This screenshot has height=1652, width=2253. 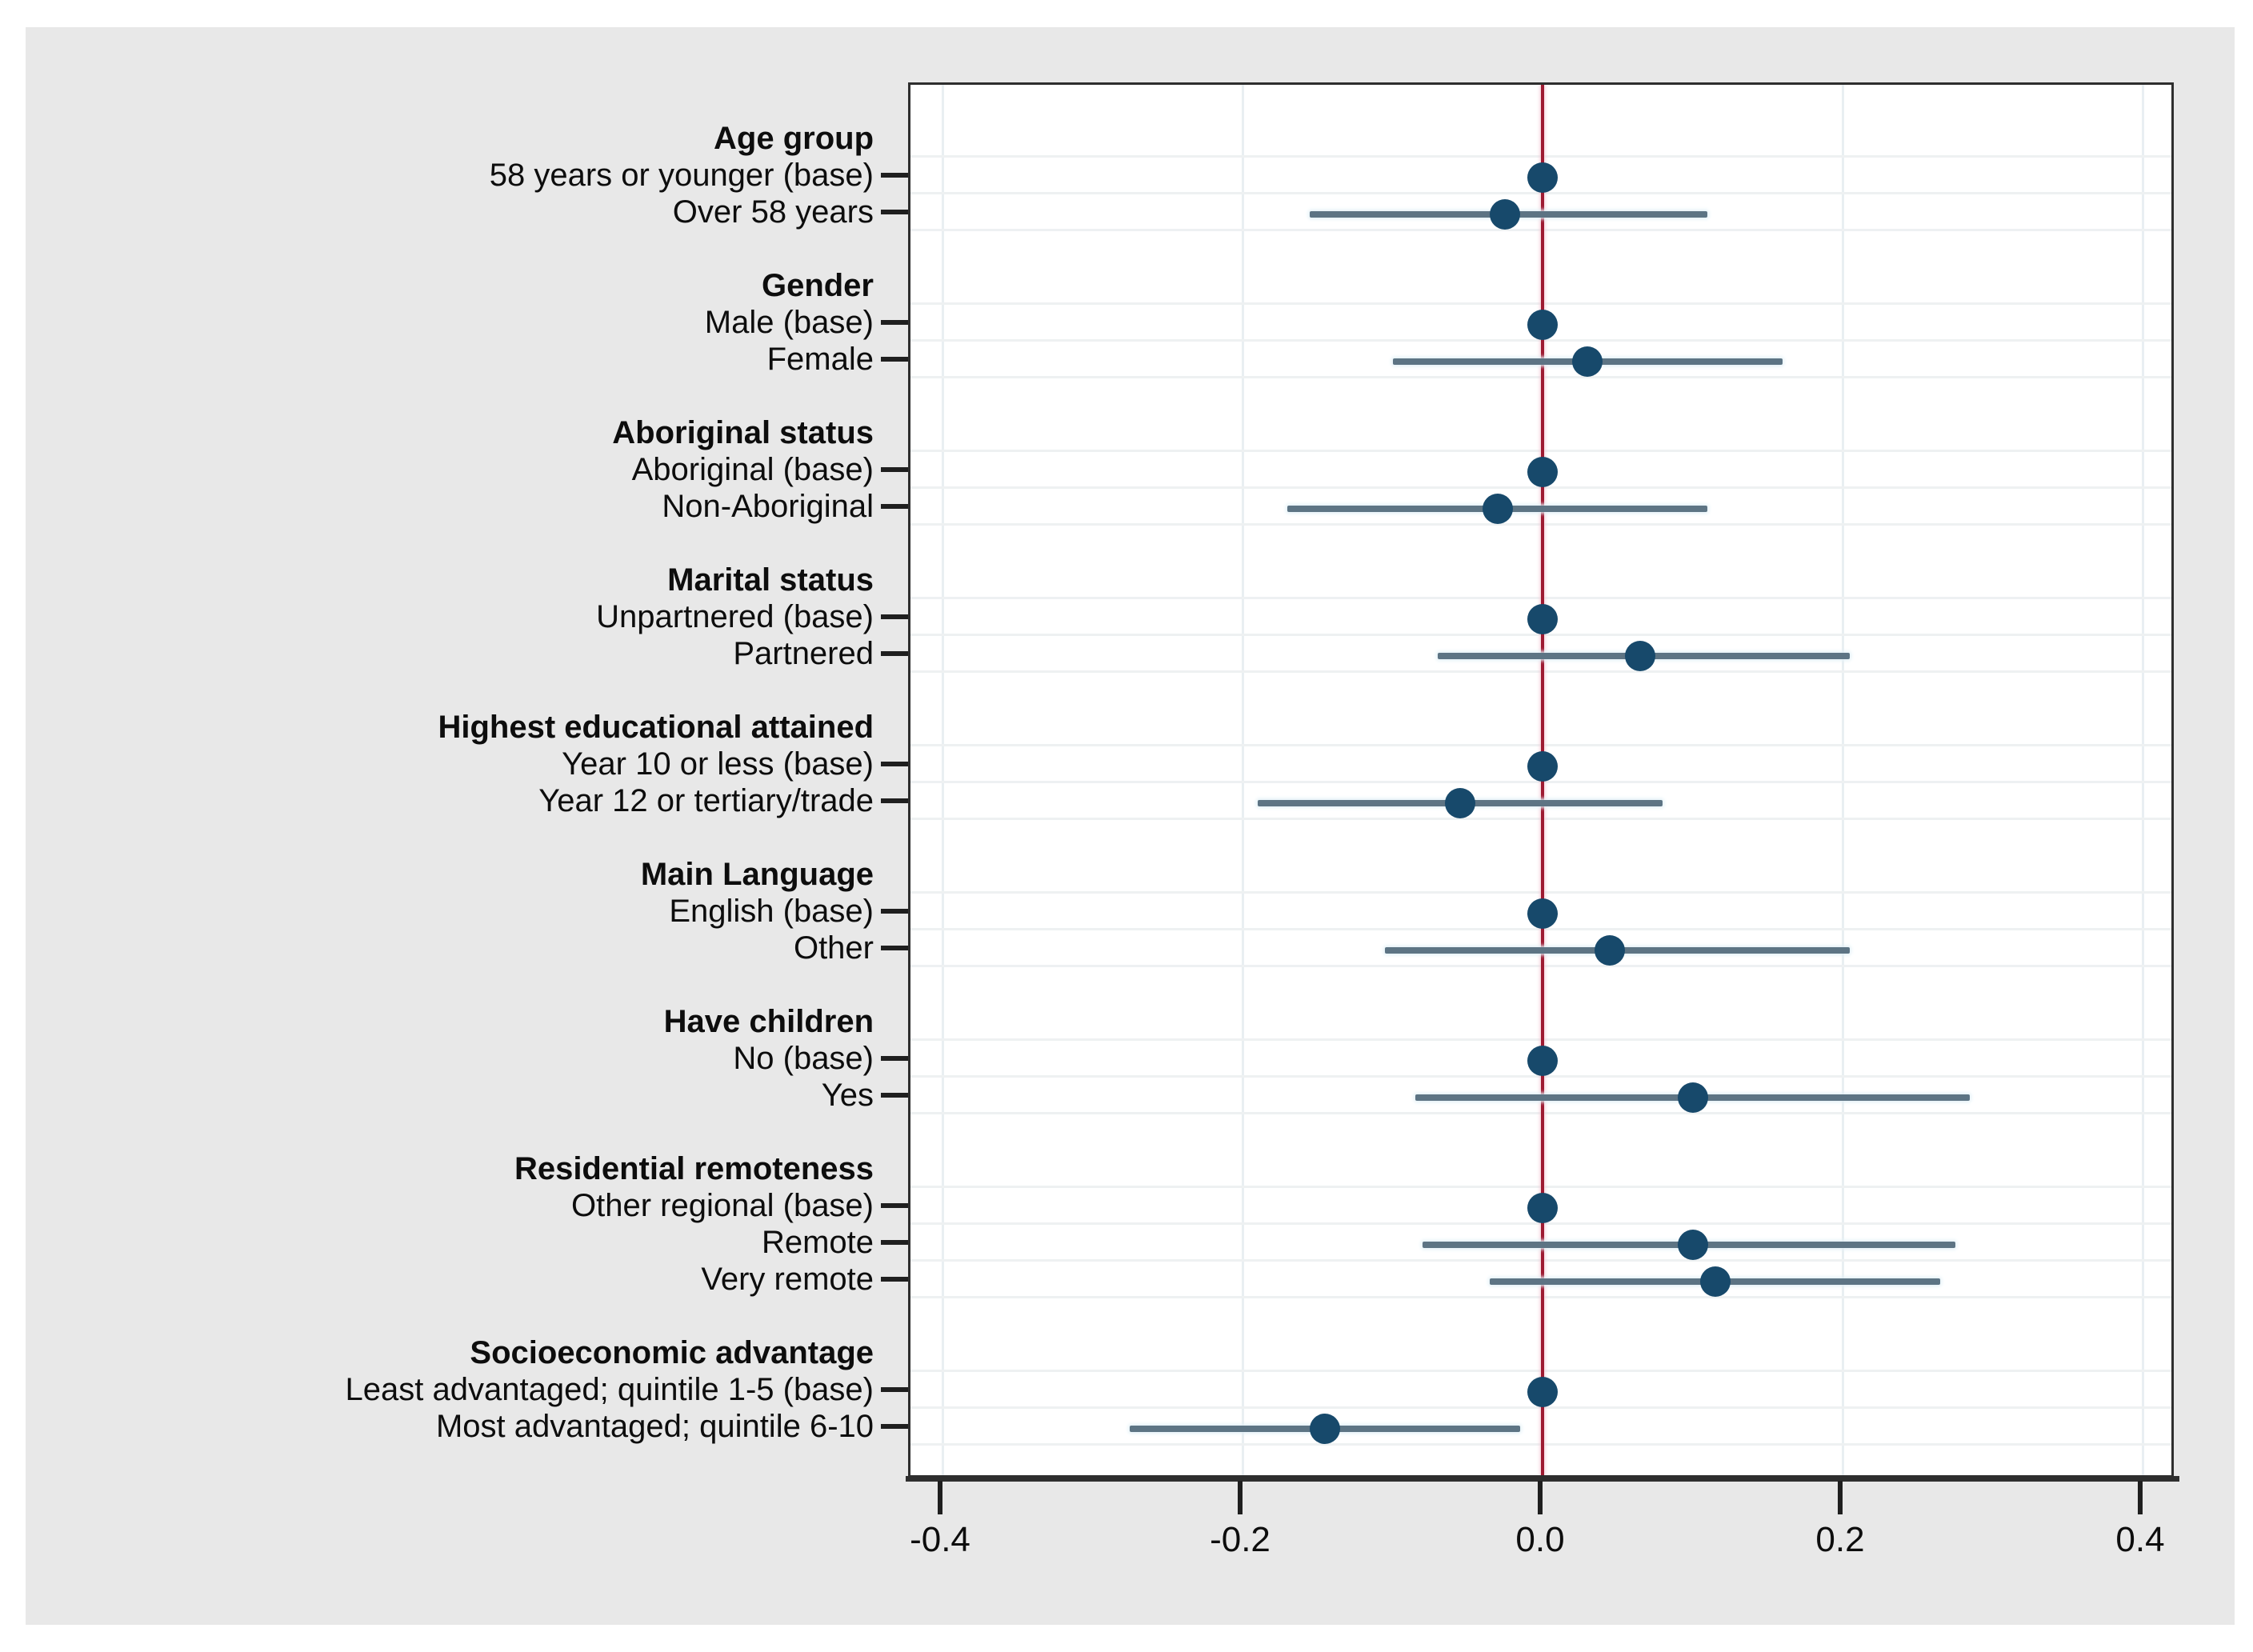 What do you see at coordinates (773, 212) in the screenshot?
I see `row-label: Over 58 years` at bounding box center [773, 212].